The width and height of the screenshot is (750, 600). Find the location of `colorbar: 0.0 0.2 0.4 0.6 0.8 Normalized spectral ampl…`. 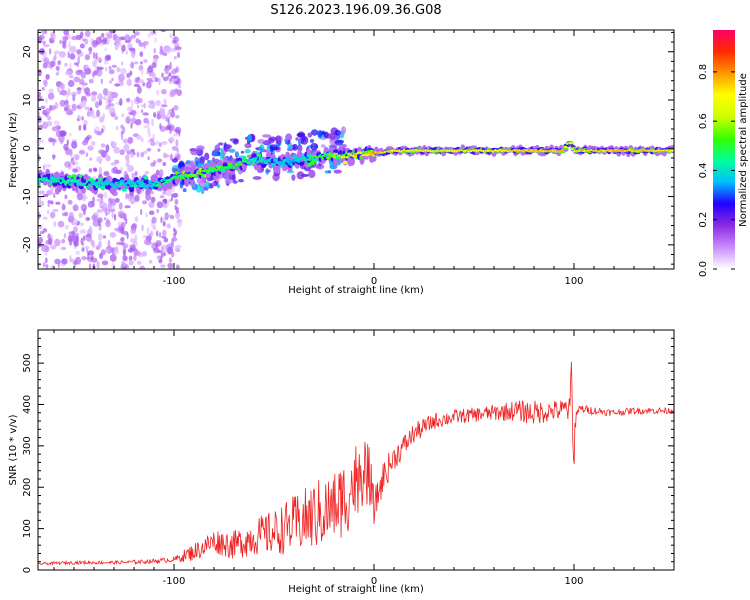

colorbar: 0.0 0.2 0.4 0.6 0.8 Normalized spectral ampl… is located at coordinates (723, 153).